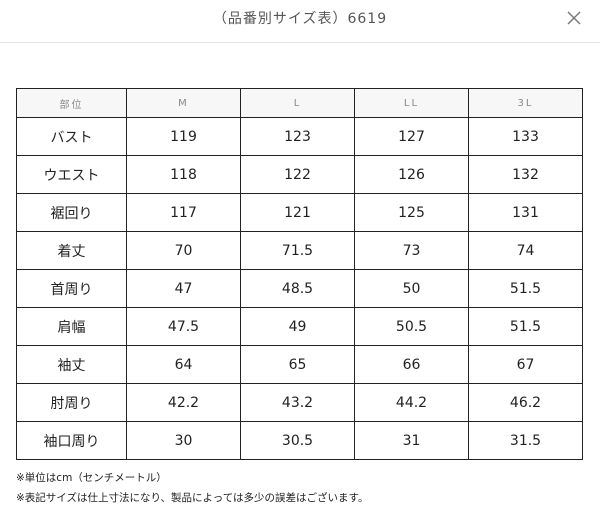 The width and height of the screenshot is (600, 515). Describe the element at coordinates (525, 212) in the screenshot. I see `table-cell: 131` at that location.